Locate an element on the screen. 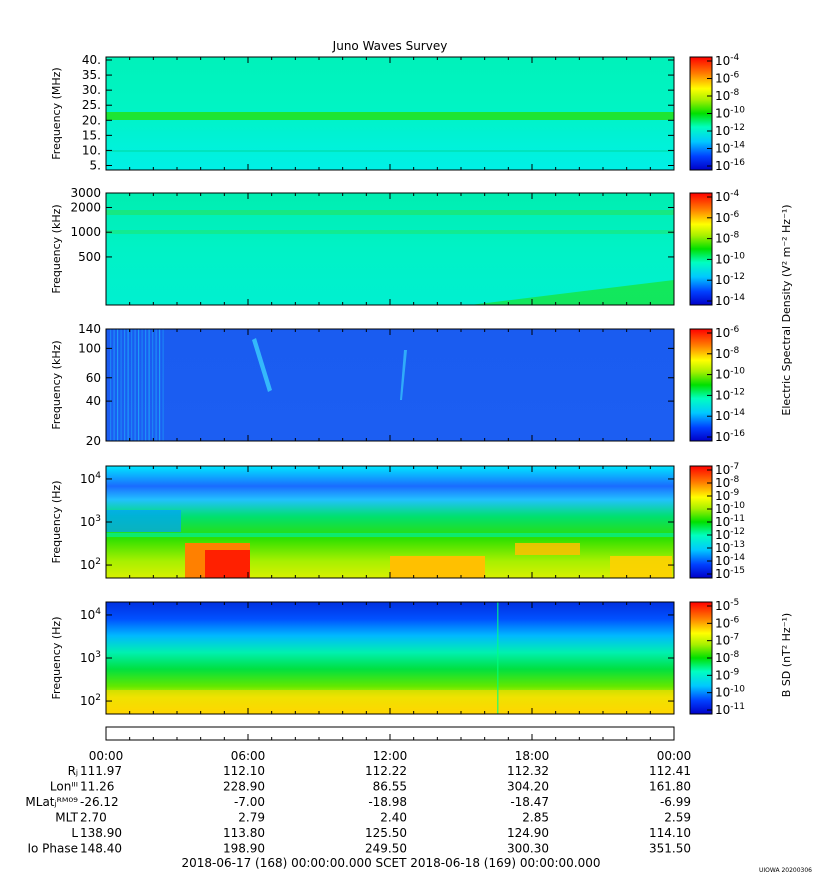 This screenshot has height=880, width=815. ephemeris-value: 2.70 is located at coordinates (93, 818).